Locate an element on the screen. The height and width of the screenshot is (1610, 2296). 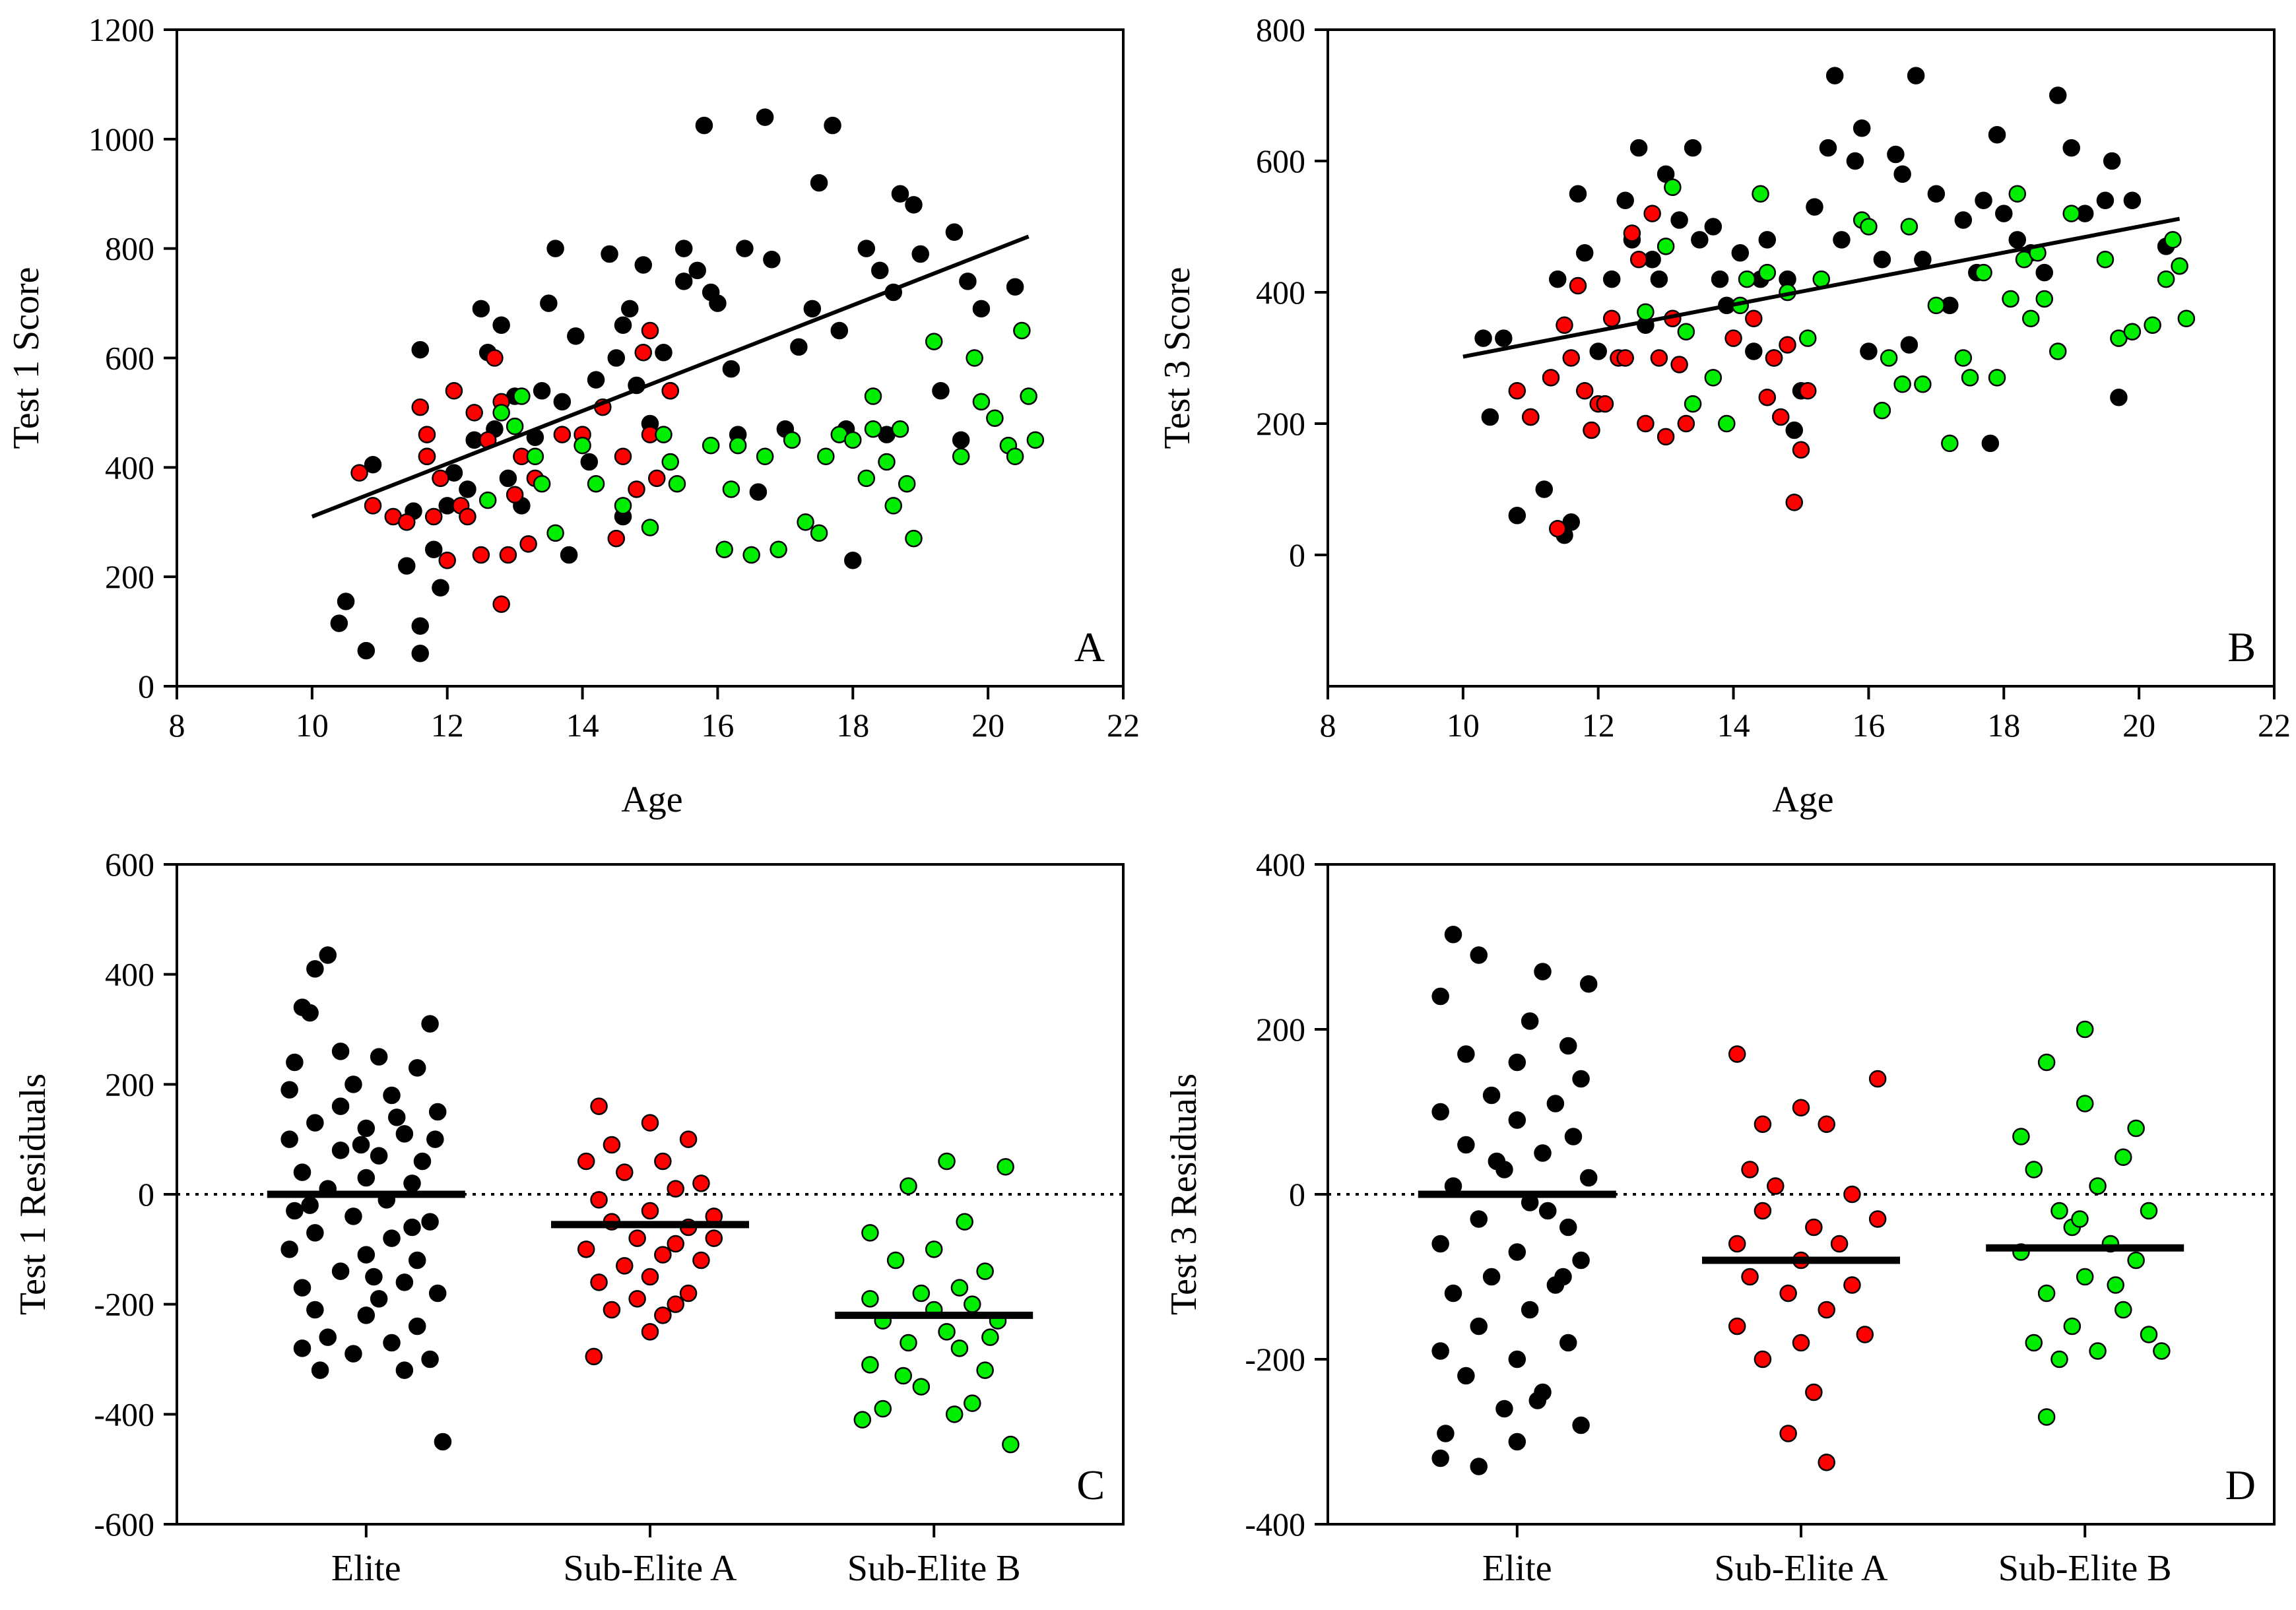
y-tick-label: 1000 is located at coordinates (121, 139).